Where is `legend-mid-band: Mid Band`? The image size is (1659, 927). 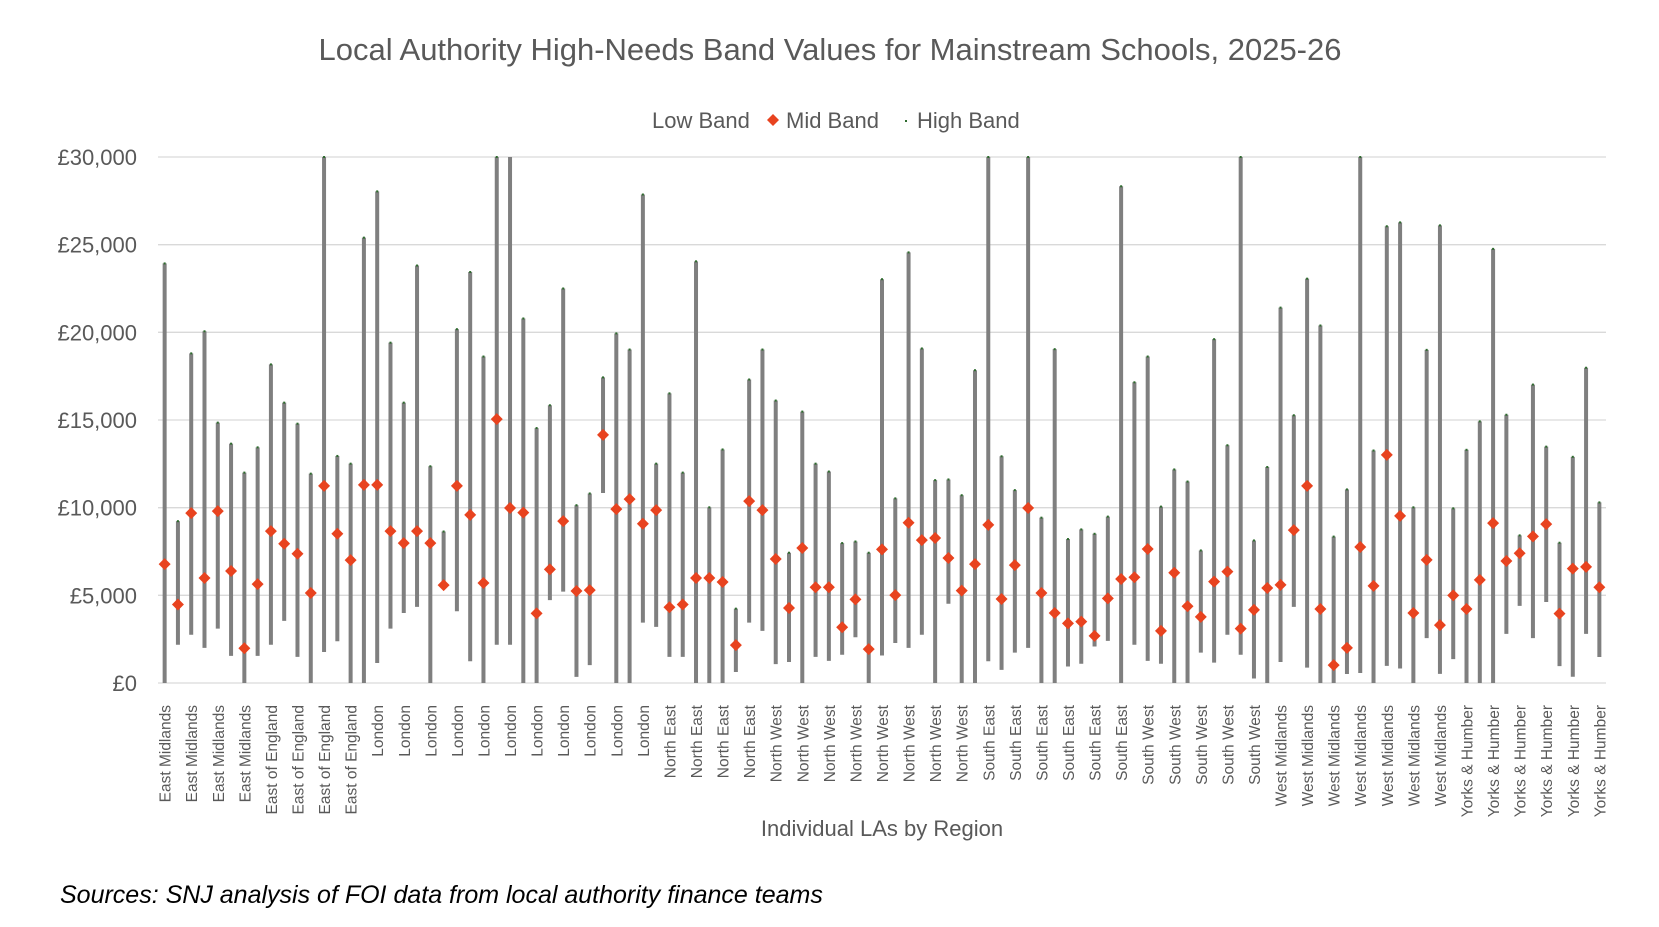
legend-mid-band: Mid Band is located at coordinates (832, 120).